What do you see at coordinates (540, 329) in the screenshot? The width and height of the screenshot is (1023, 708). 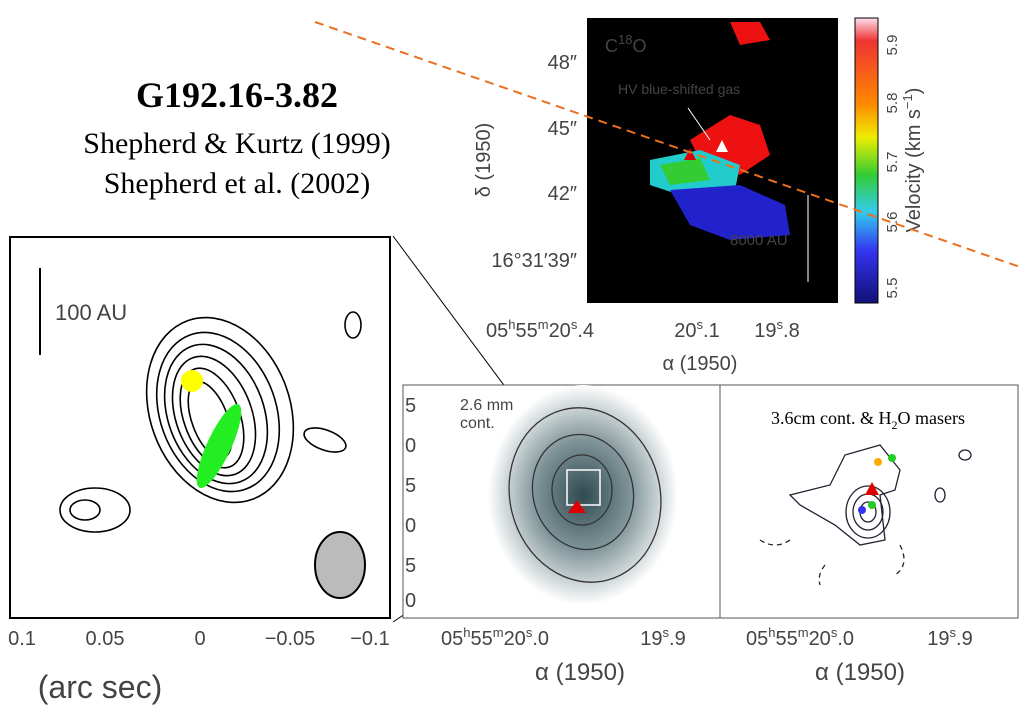 I see `x-tick-label: 05h55m20s.4` at bounding box center [540, 329].